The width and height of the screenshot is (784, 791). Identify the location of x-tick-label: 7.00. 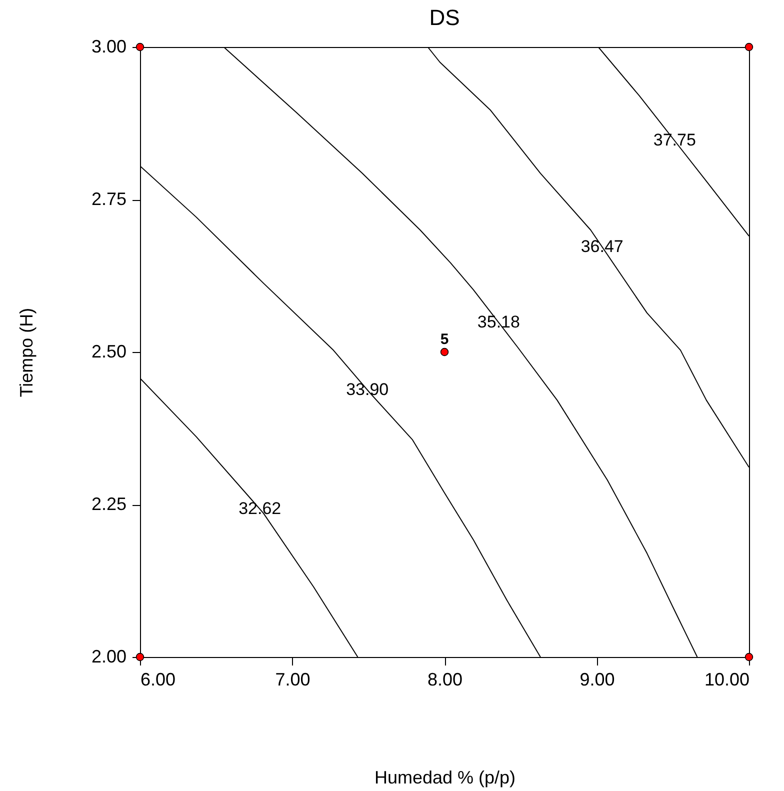
(292, 680).